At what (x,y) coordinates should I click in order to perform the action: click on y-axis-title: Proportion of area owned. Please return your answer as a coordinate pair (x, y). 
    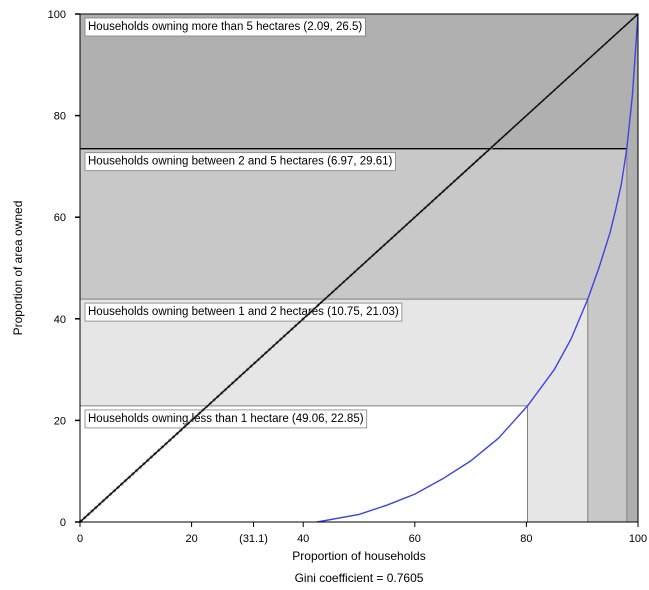
    Looking at the image, I should click on (18, 268).